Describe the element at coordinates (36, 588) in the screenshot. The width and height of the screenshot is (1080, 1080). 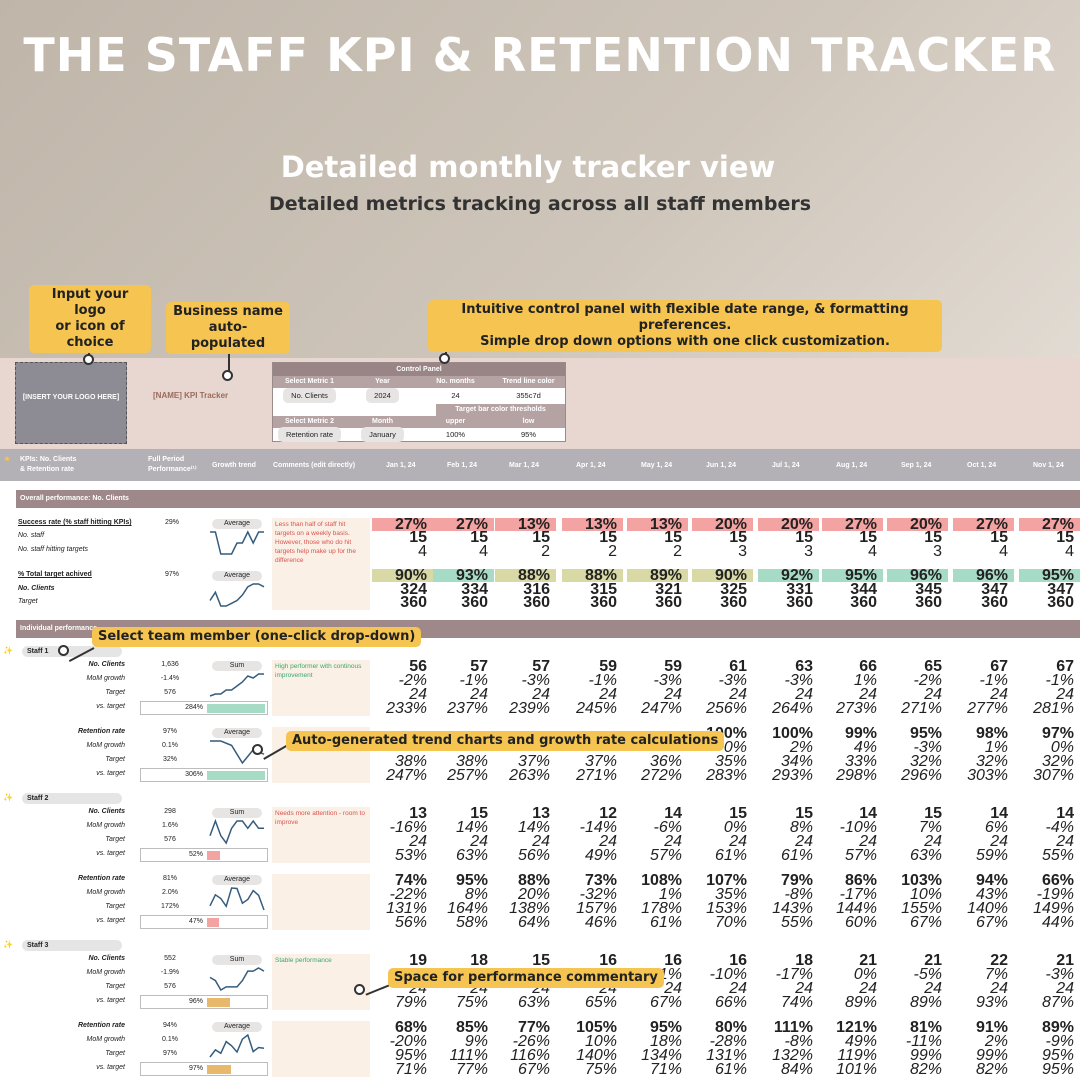
I see `row-label: No. Clients` at that location.